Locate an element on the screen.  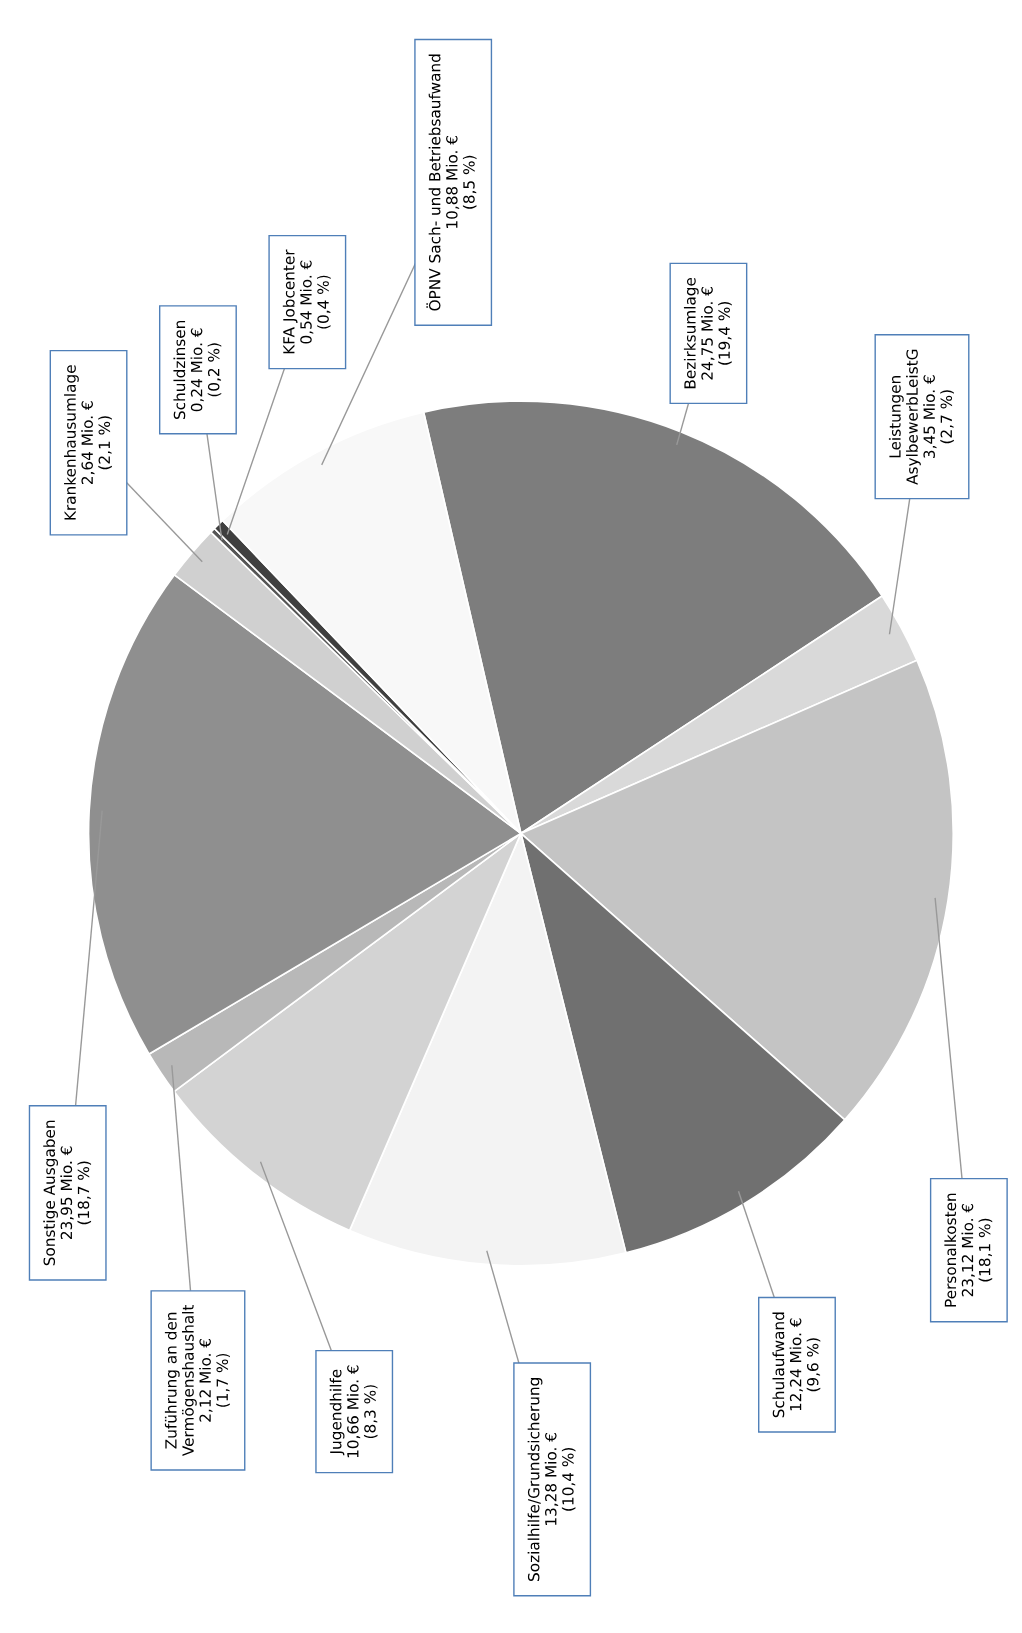
data-label: 23,12 Mio. € (18,1 %) is located at coordinates (977, 1250).